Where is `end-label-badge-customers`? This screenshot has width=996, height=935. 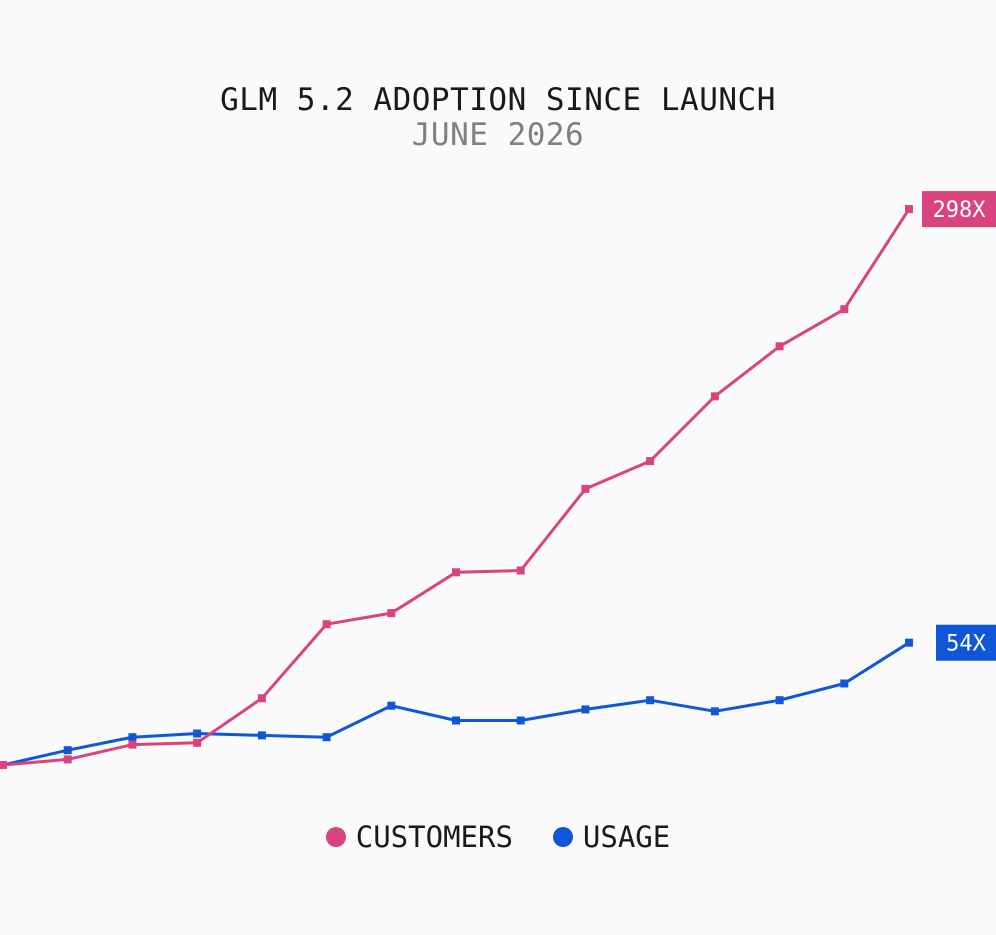
end-label-badge-customers is located at coordinates (959, 209).